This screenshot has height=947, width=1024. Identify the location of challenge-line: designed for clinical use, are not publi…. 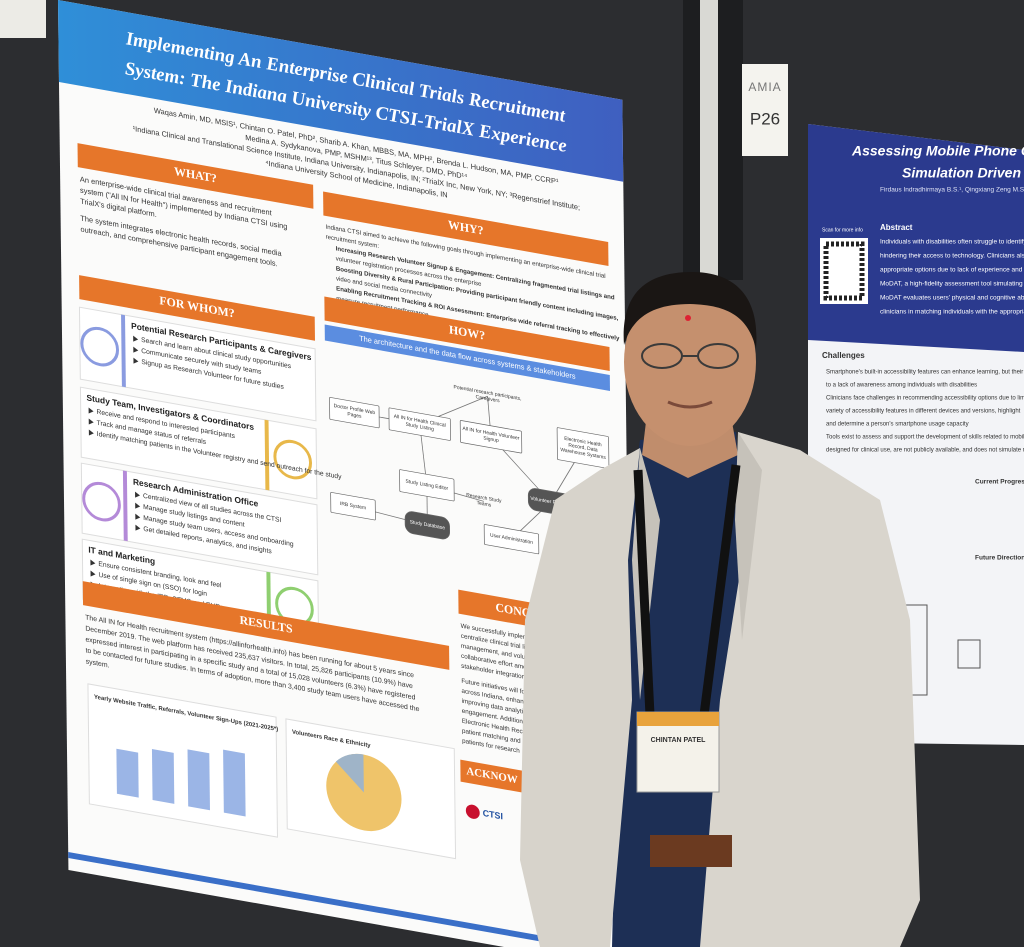
(925, 451).